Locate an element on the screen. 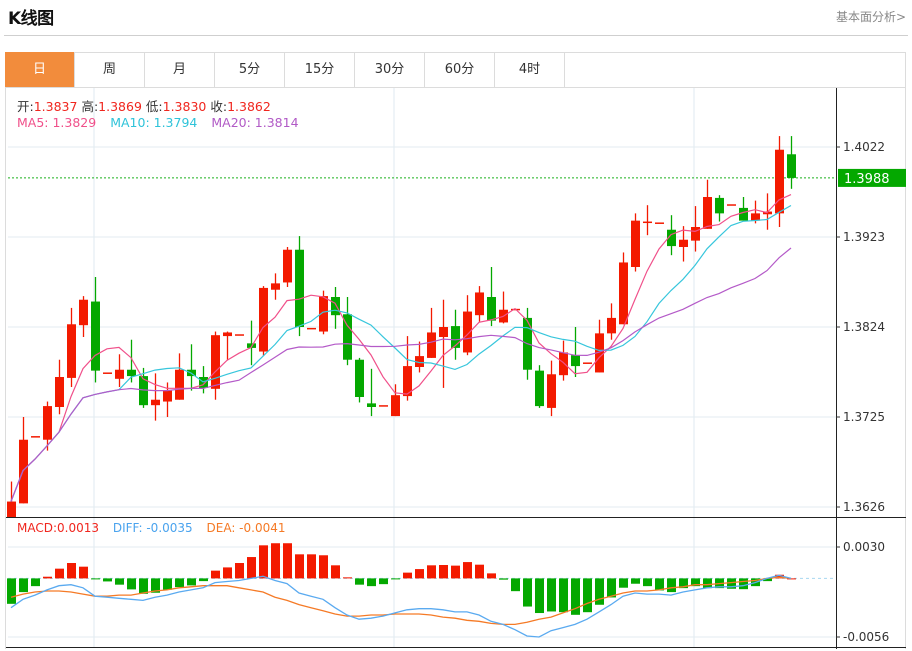 The height and width of the screenshot is (651, 912). tab-60min: 60分 is located at coordinates (460, 69).